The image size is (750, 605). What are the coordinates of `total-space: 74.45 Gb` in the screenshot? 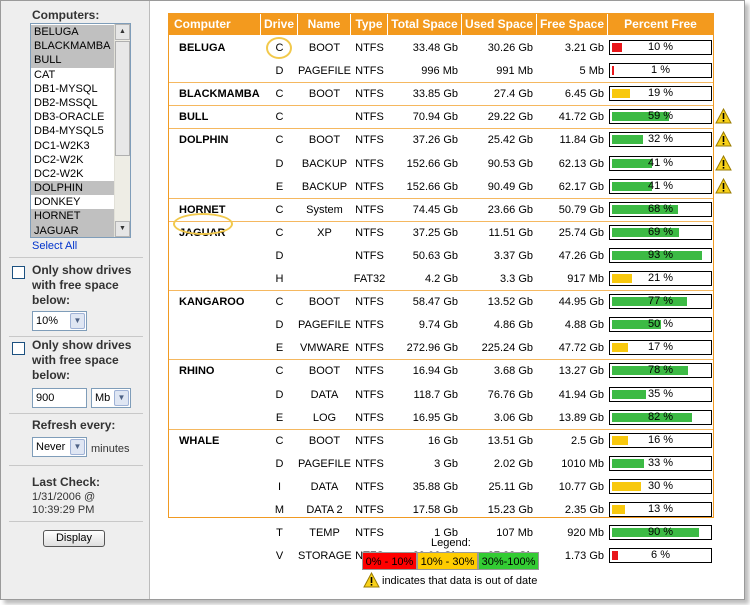 It's located at (435, 209).